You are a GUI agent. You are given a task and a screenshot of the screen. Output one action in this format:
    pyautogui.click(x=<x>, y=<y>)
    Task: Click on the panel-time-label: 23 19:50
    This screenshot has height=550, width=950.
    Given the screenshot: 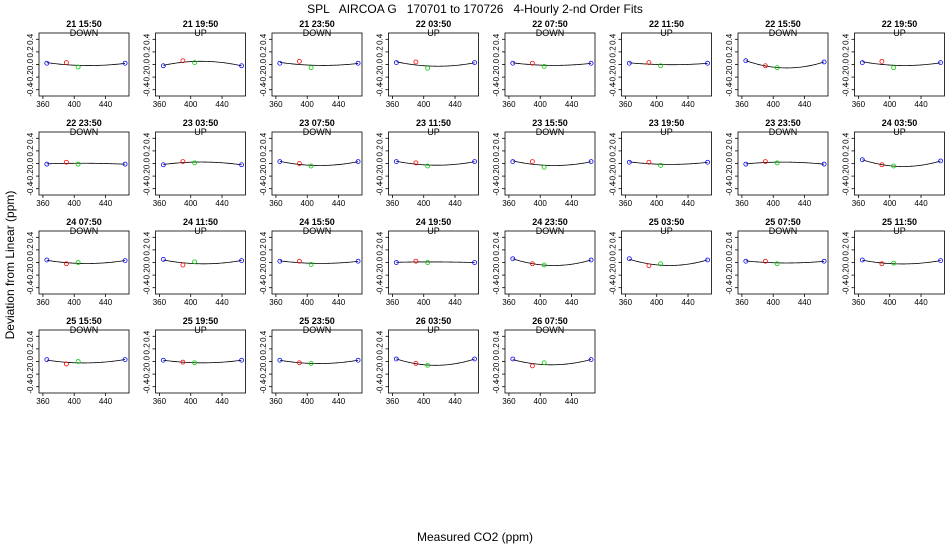 What is the action you would take?
    pyautogui.click(x=667, y=123)
    